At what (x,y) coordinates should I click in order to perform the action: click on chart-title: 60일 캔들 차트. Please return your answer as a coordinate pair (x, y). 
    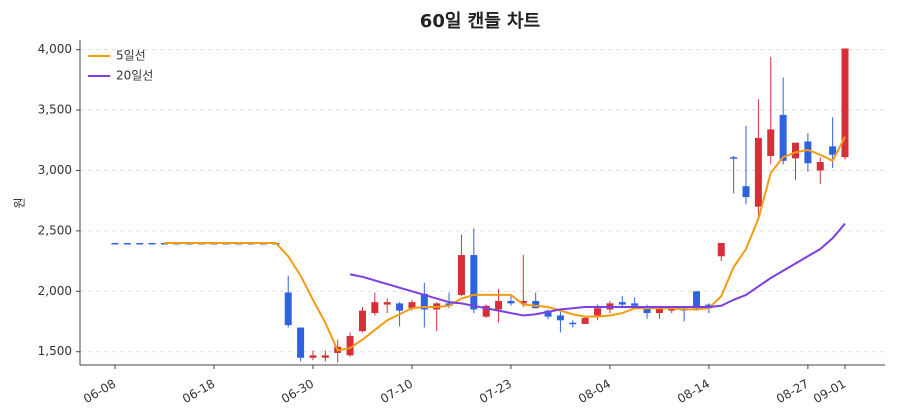
    Looking at the image, I should click on (480, 21).